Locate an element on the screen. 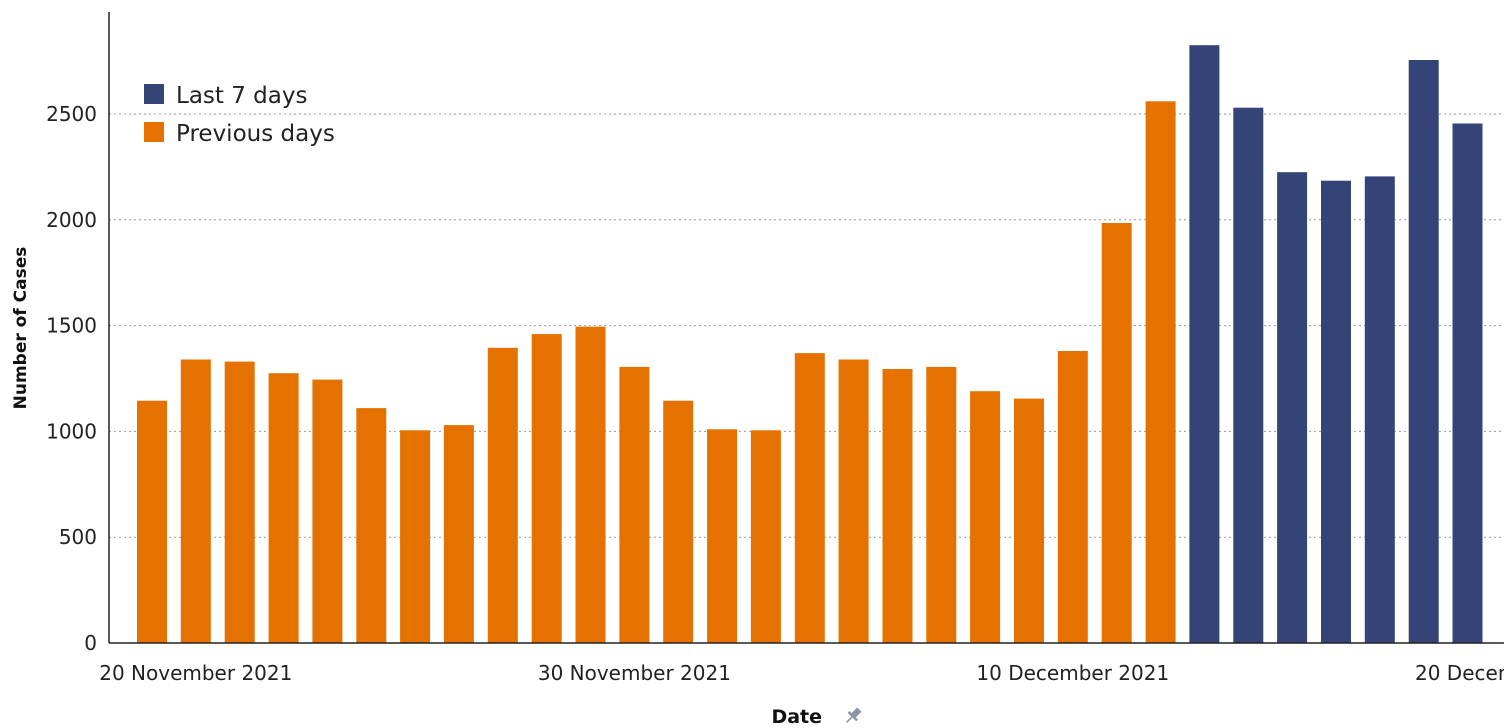  legend-swatch-previous-days is located at coordinates (154, 132).